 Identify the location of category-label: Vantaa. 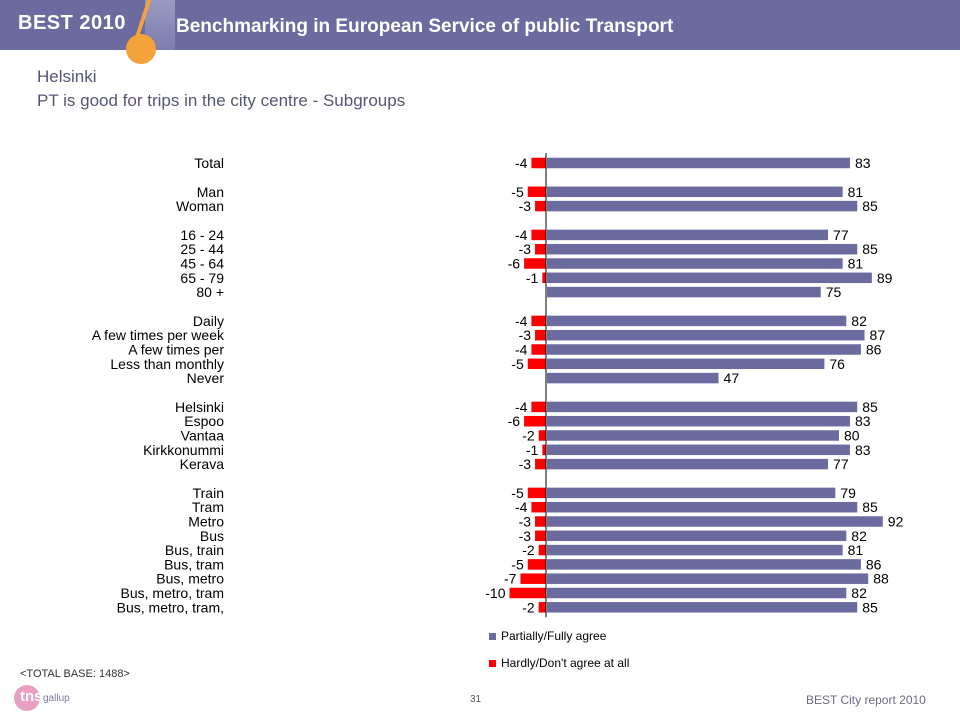
(203, 436).